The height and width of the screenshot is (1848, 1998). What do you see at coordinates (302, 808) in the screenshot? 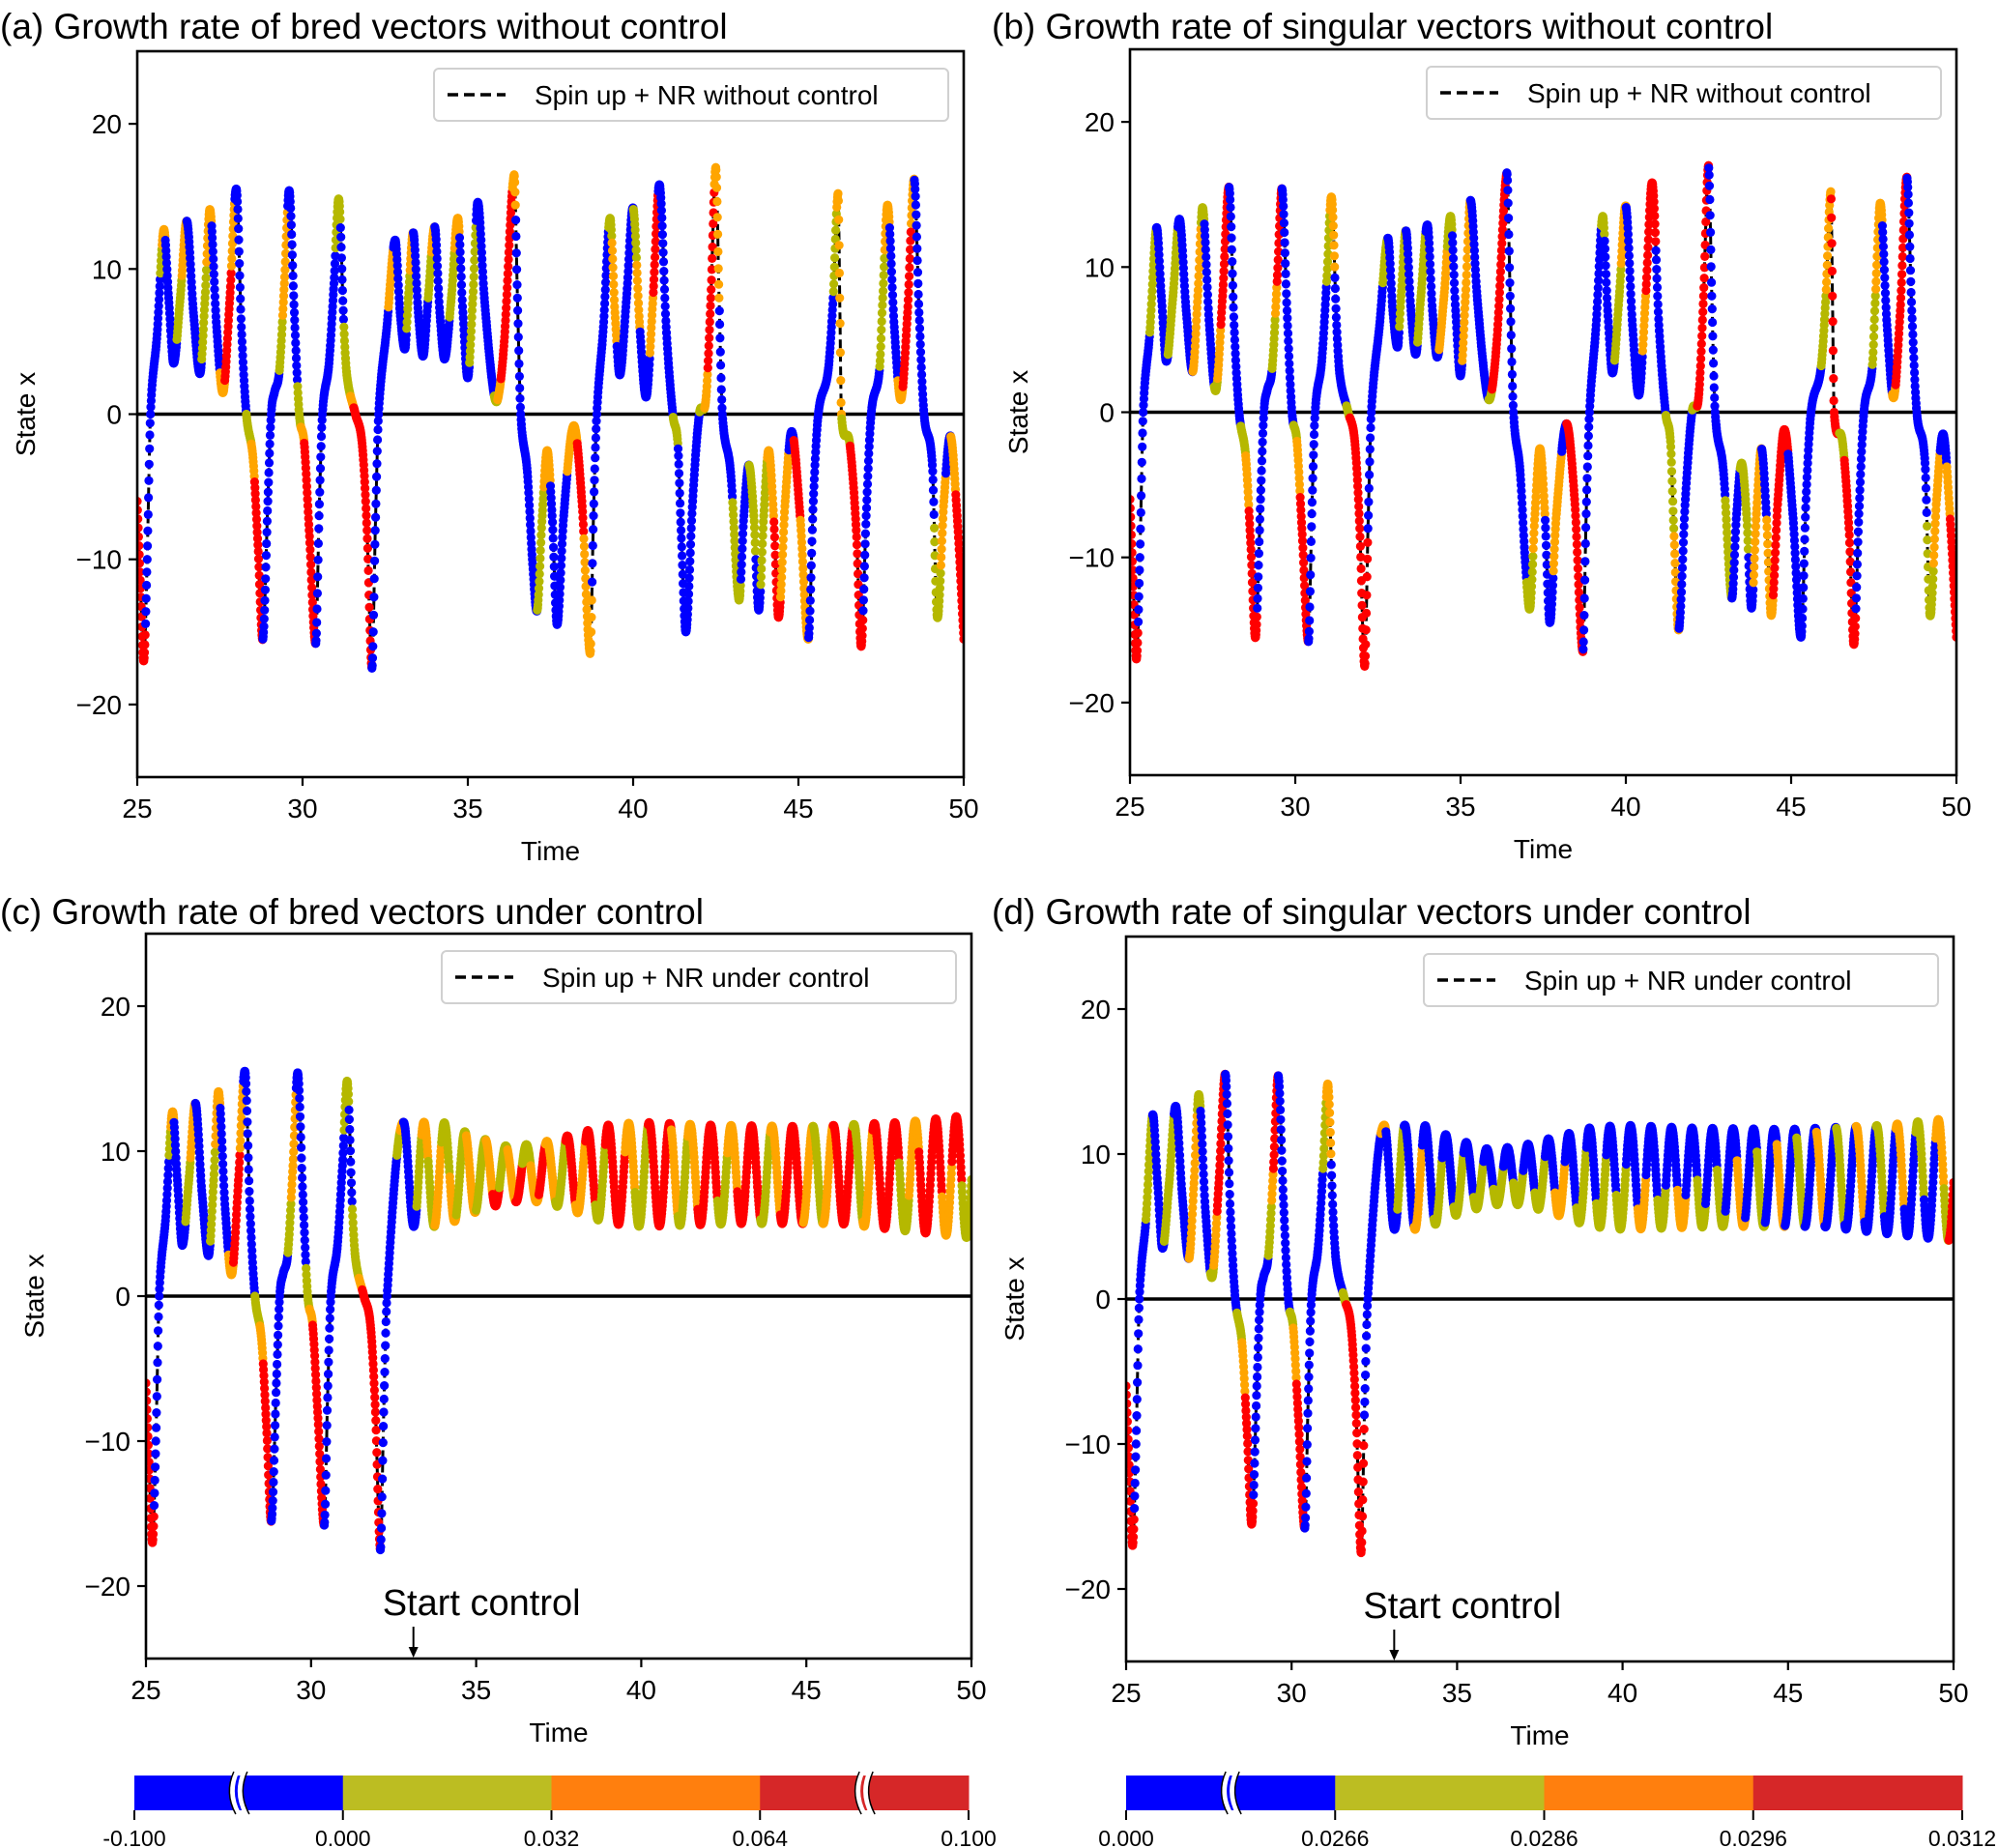
I see `x-tick-label: 30` at bounding box center [302, 808].